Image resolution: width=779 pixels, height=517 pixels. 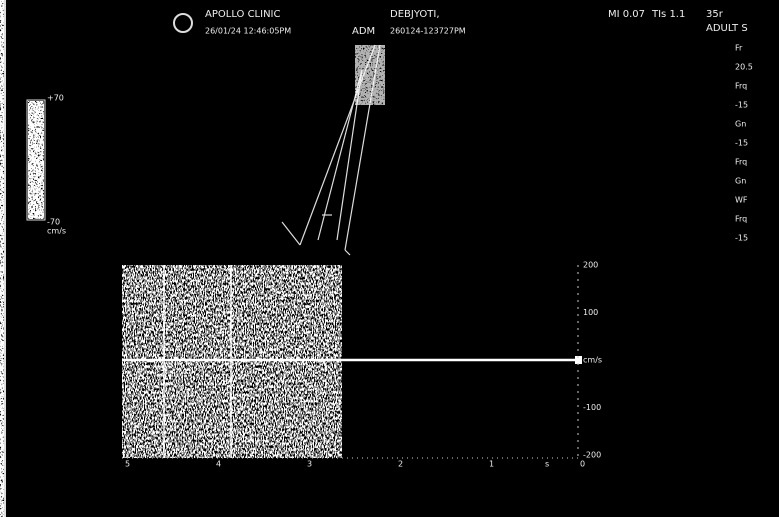 I want to click on sector-noise, so click(x=370, y=75).